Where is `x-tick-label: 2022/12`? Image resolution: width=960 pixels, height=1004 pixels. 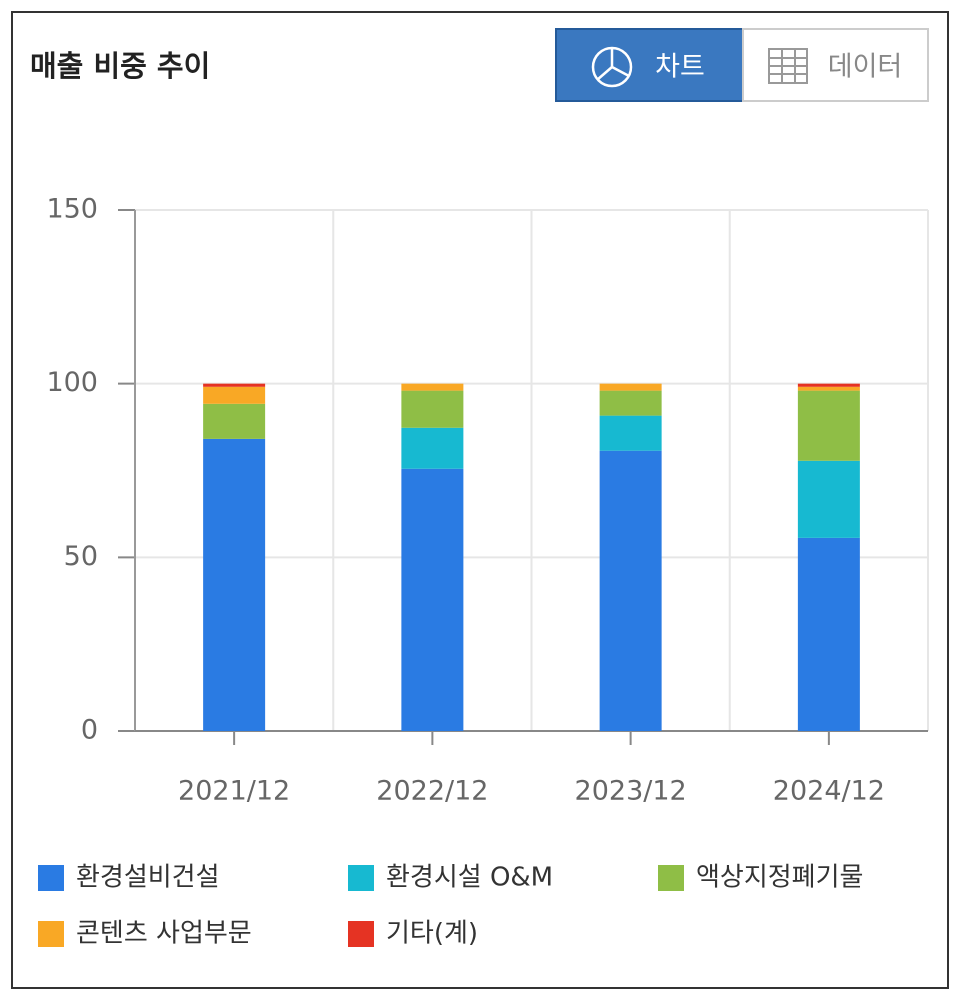
x-tick-label: 2022/12 is located at coordinates (432, 791).